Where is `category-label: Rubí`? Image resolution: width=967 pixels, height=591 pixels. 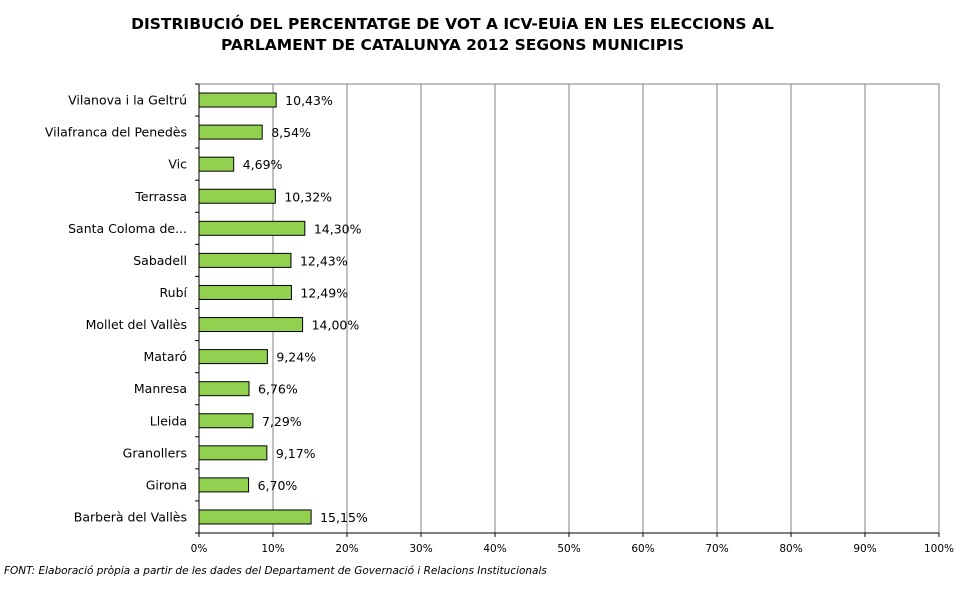
category-label: Rubí is located at coordinates (174, 292).